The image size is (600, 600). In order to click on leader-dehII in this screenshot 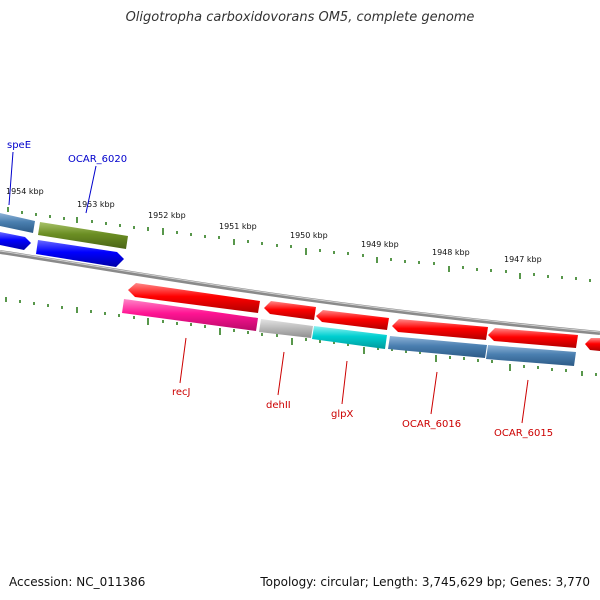, I will do `click(281, 373)`.